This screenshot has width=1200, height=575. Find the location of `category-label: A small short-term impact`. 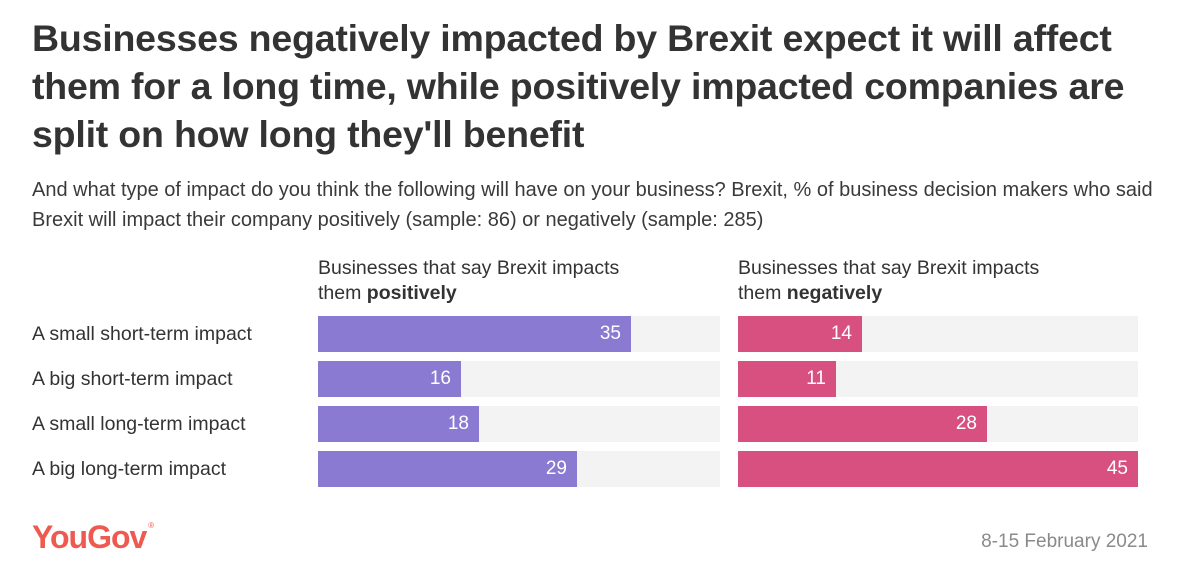

category-label: A small short-term impact is located at coordinates (142, 334).